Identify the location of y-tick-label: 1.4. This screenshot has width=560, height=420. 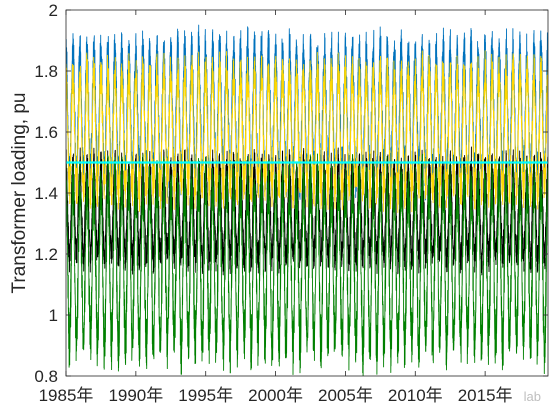
(46, 193).